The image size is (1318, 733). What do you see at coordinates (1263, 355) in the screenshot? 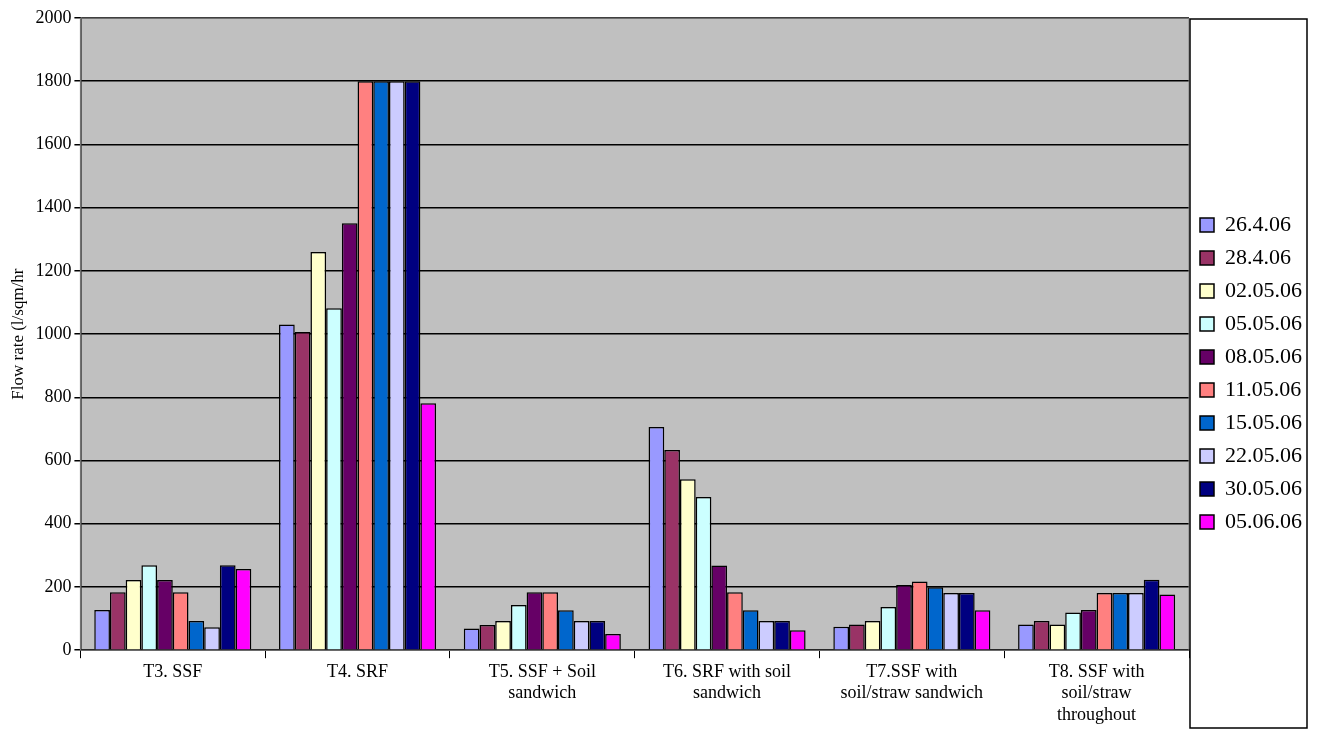
I see `legend-label: 08.05.06` at bounding box center [1263, 355].